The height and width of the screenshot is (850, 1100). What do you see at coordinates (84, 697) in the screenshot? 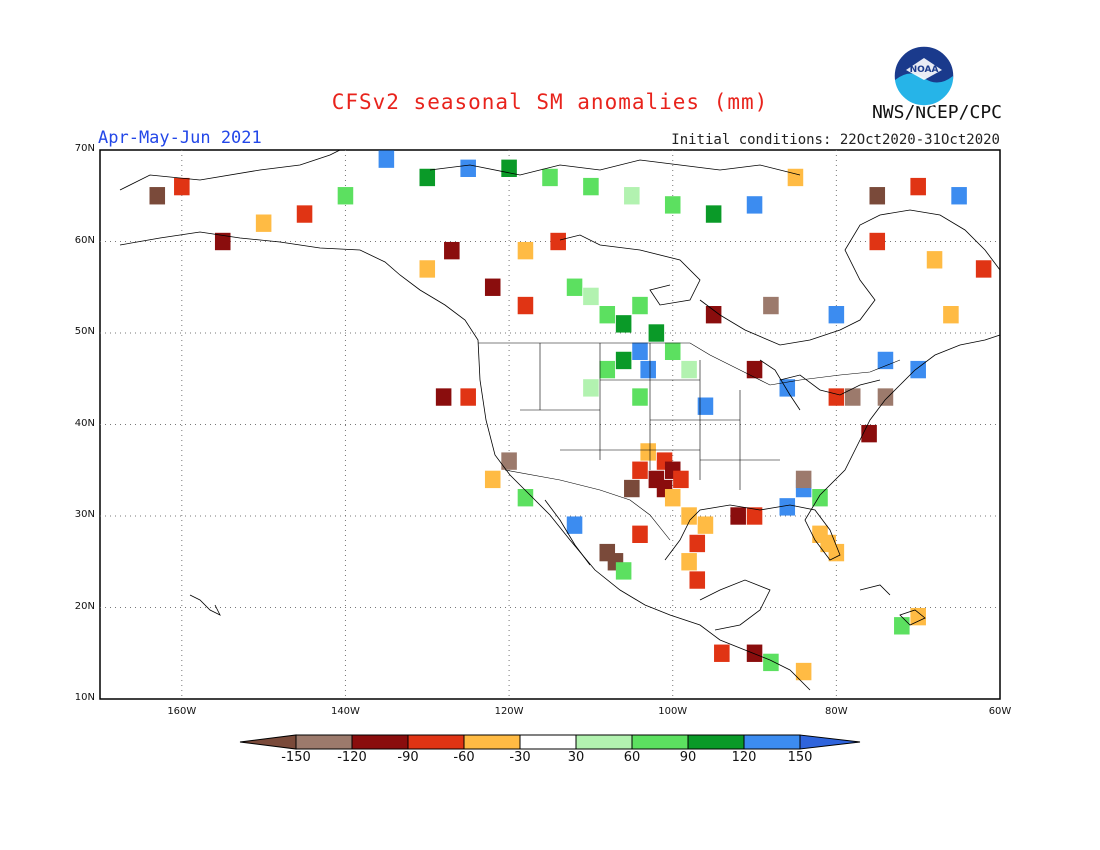
I see `lat-tick-label: 10N` at bounding box center [84, 697].